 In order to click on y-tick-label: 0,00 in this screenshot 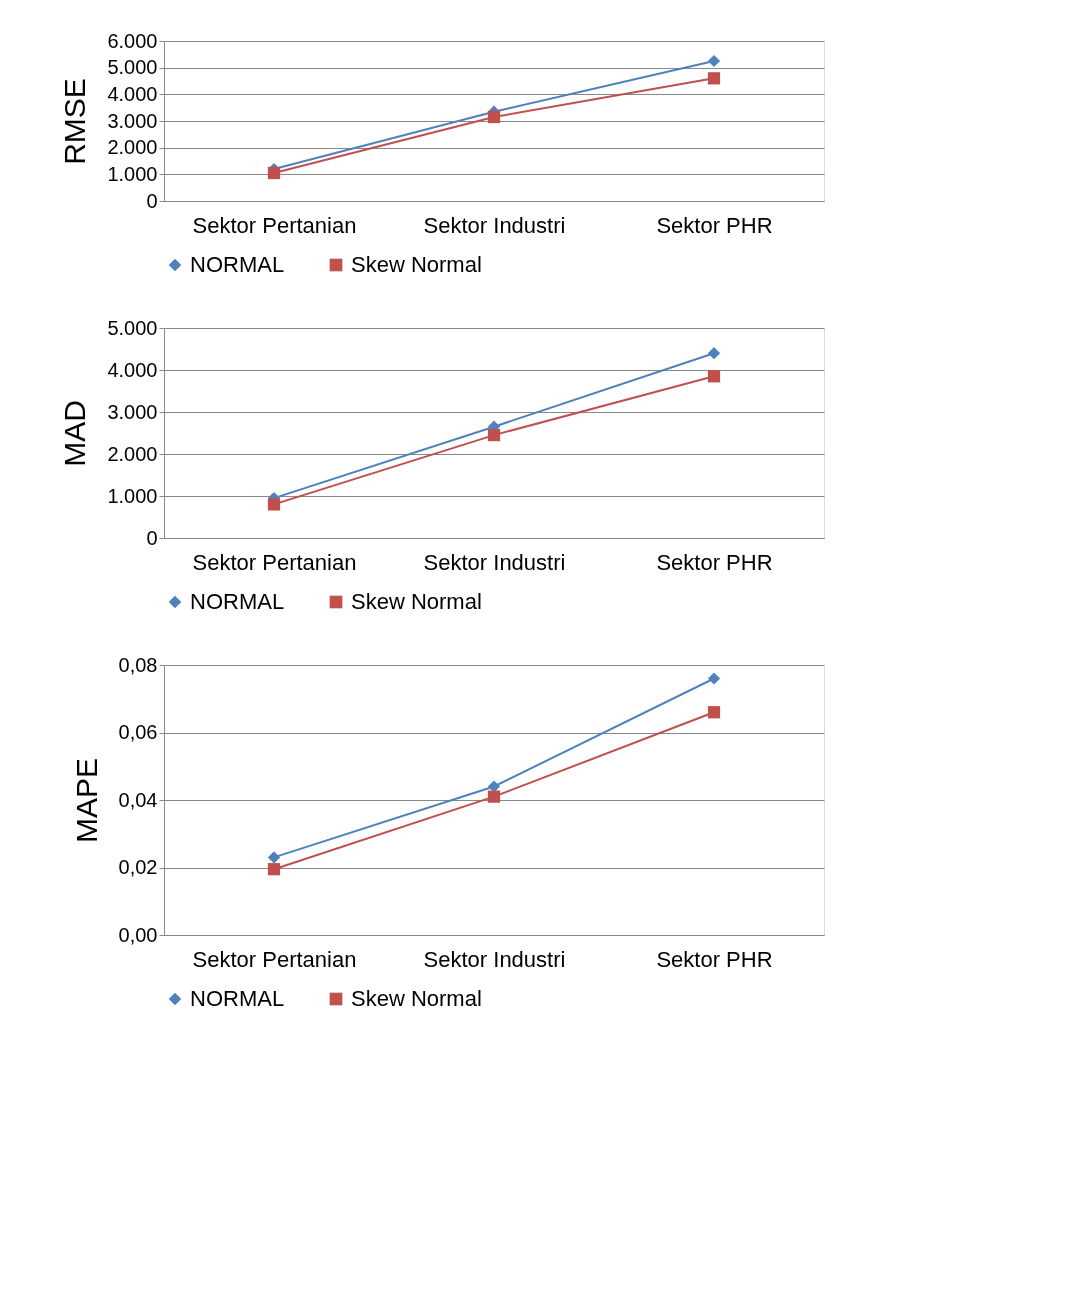, I will do `click(138, 934)`.